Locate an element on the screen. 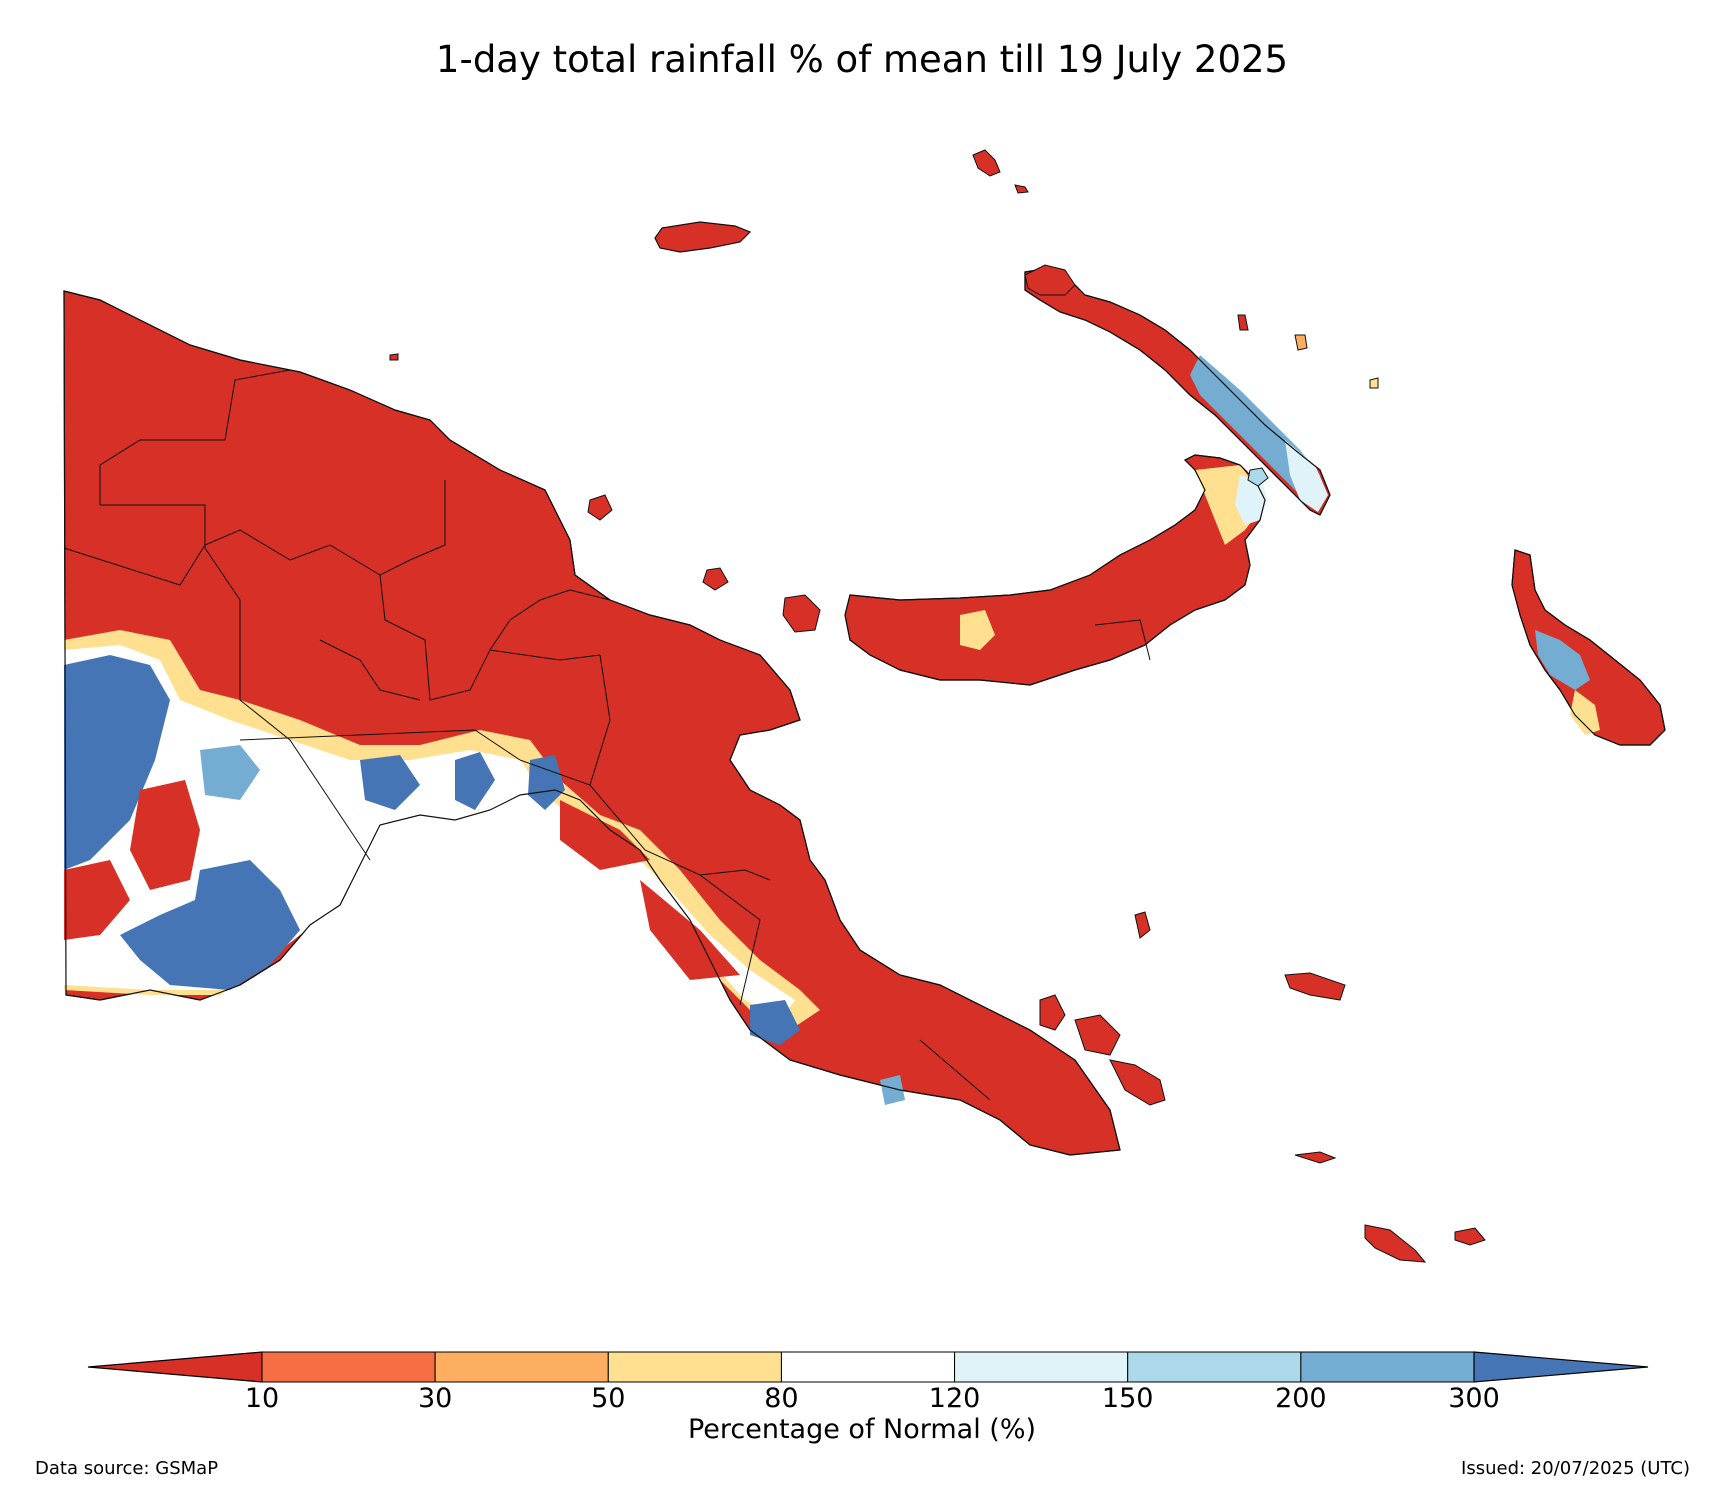 Image resolution: width=1724 pixels, height=1494 pixels. new-britain-outline is located at coordinates (1055, 570).